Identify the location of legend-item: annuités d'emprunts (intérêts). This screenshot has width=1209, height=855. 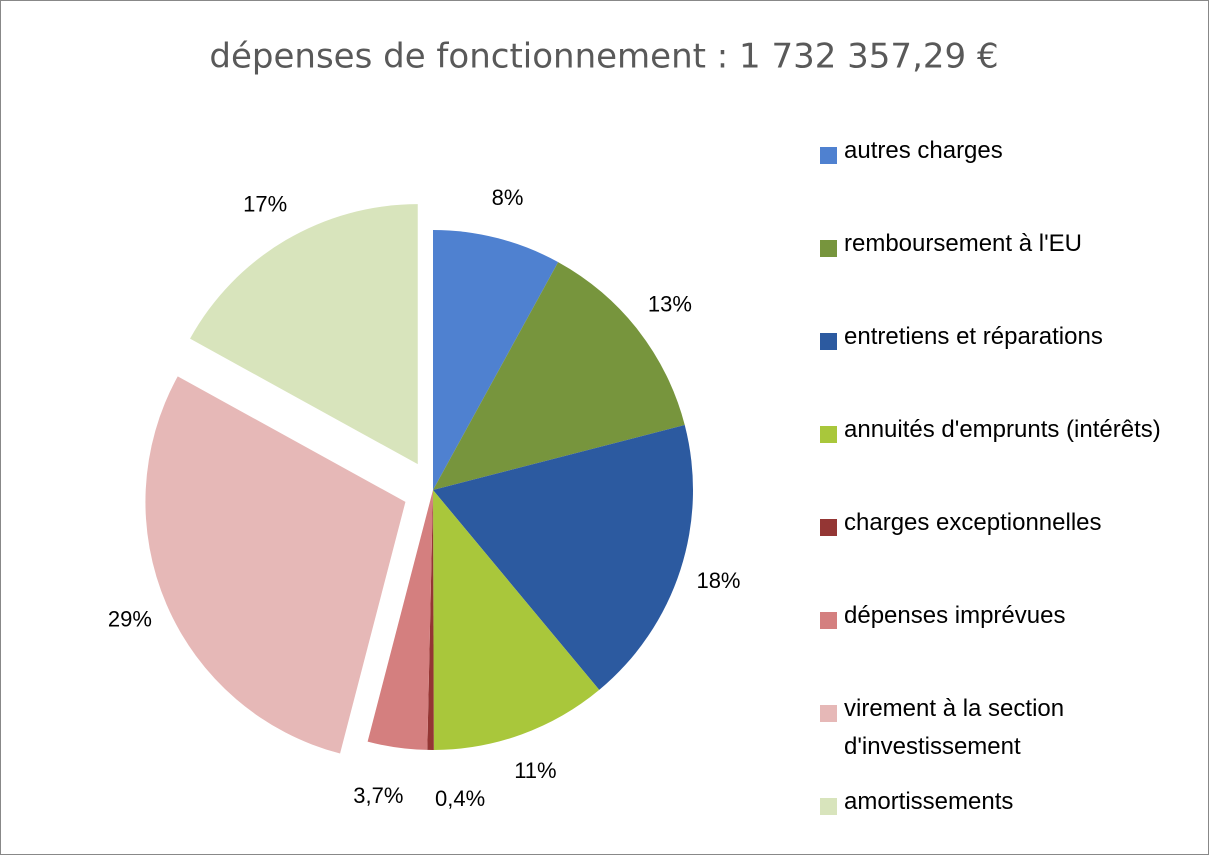
(994, 432).